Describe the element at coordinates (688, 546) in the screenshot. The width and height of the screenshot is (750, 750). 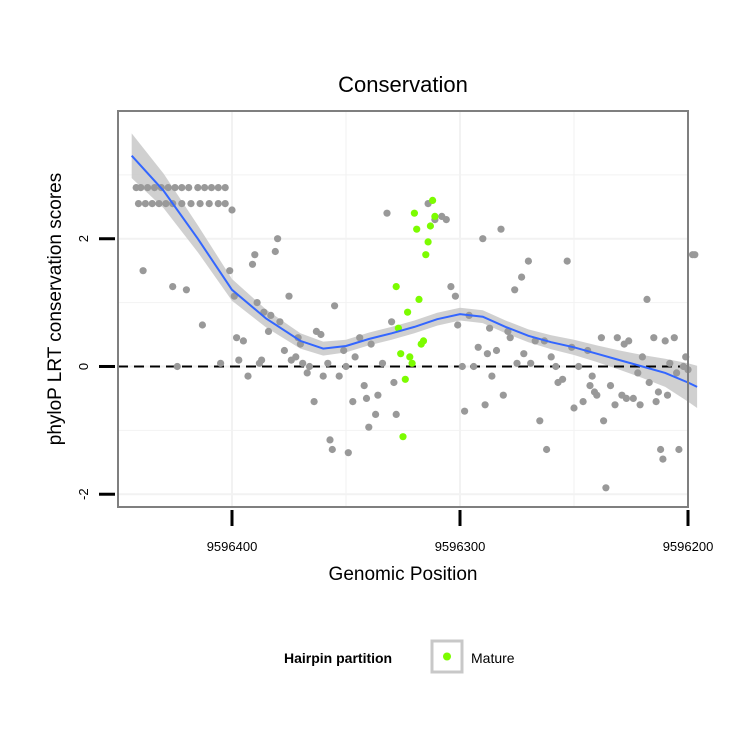
I see `x-tick-label-2: 9596200` at that location.